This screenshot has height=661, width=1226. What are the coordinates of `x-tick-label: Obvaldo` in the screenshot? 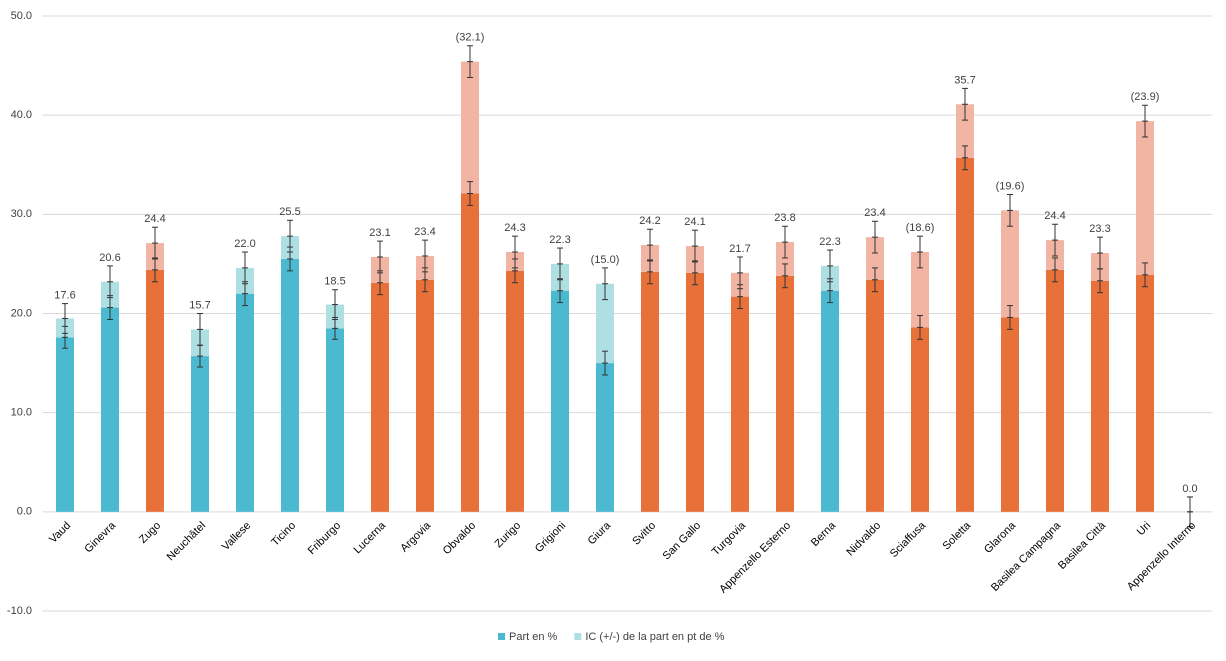 It's located at (459, 538).